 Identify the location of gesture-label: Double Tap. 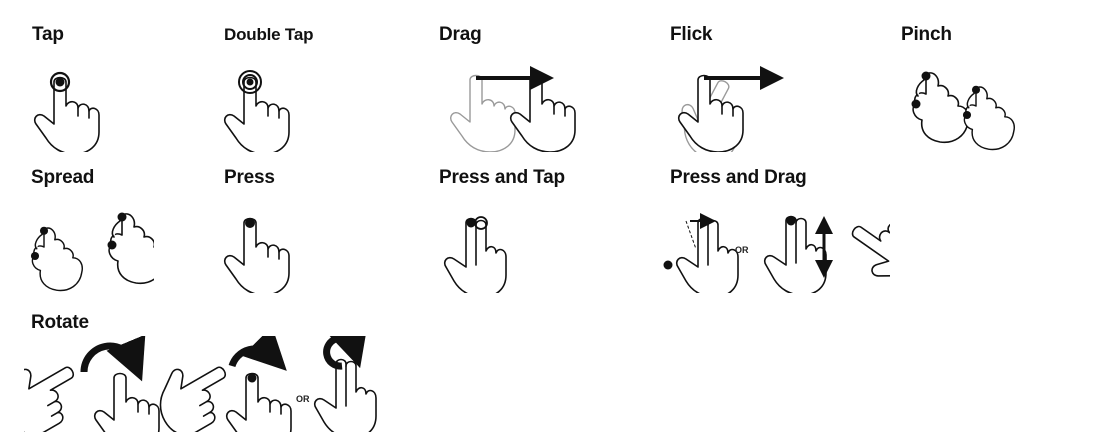
(269, 34).